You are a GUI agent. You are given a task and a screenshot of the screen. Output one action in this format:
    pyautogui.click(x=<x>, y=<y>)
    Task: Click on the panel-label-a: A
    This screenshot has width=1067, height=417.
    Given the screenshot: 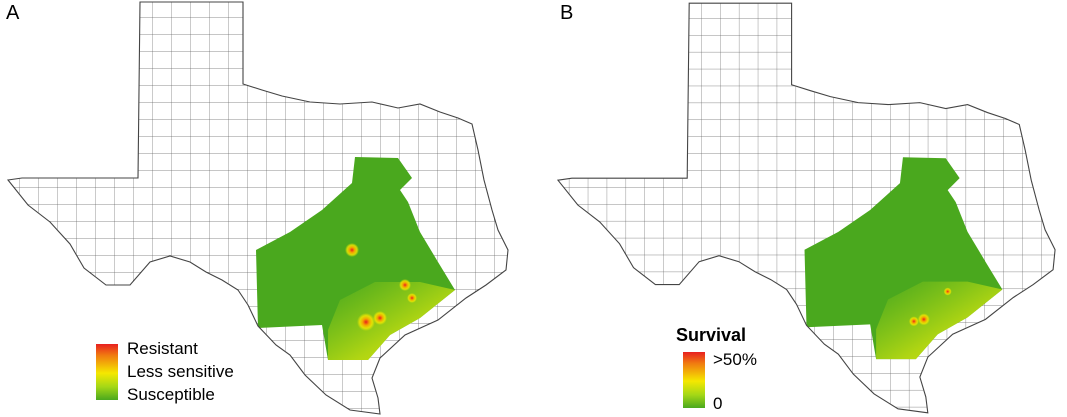 What is the action you would take?
    pyautogui.click(x=13, y=13)
    